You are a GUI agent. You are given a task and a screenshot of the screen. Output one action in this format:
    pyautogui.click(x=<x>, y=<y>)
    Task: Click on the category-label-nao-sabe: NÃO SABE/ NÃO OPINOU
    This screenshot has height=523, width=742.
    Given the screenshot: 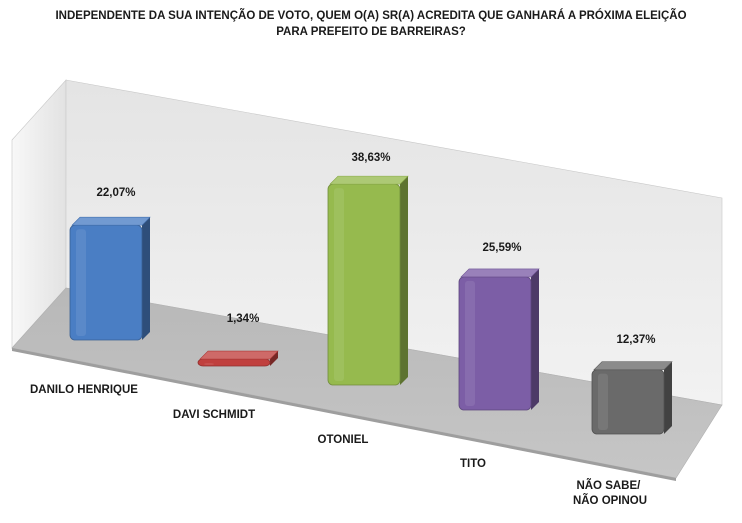 What is the action you would take?
    pyautogui.click(x=610, y=493)
    